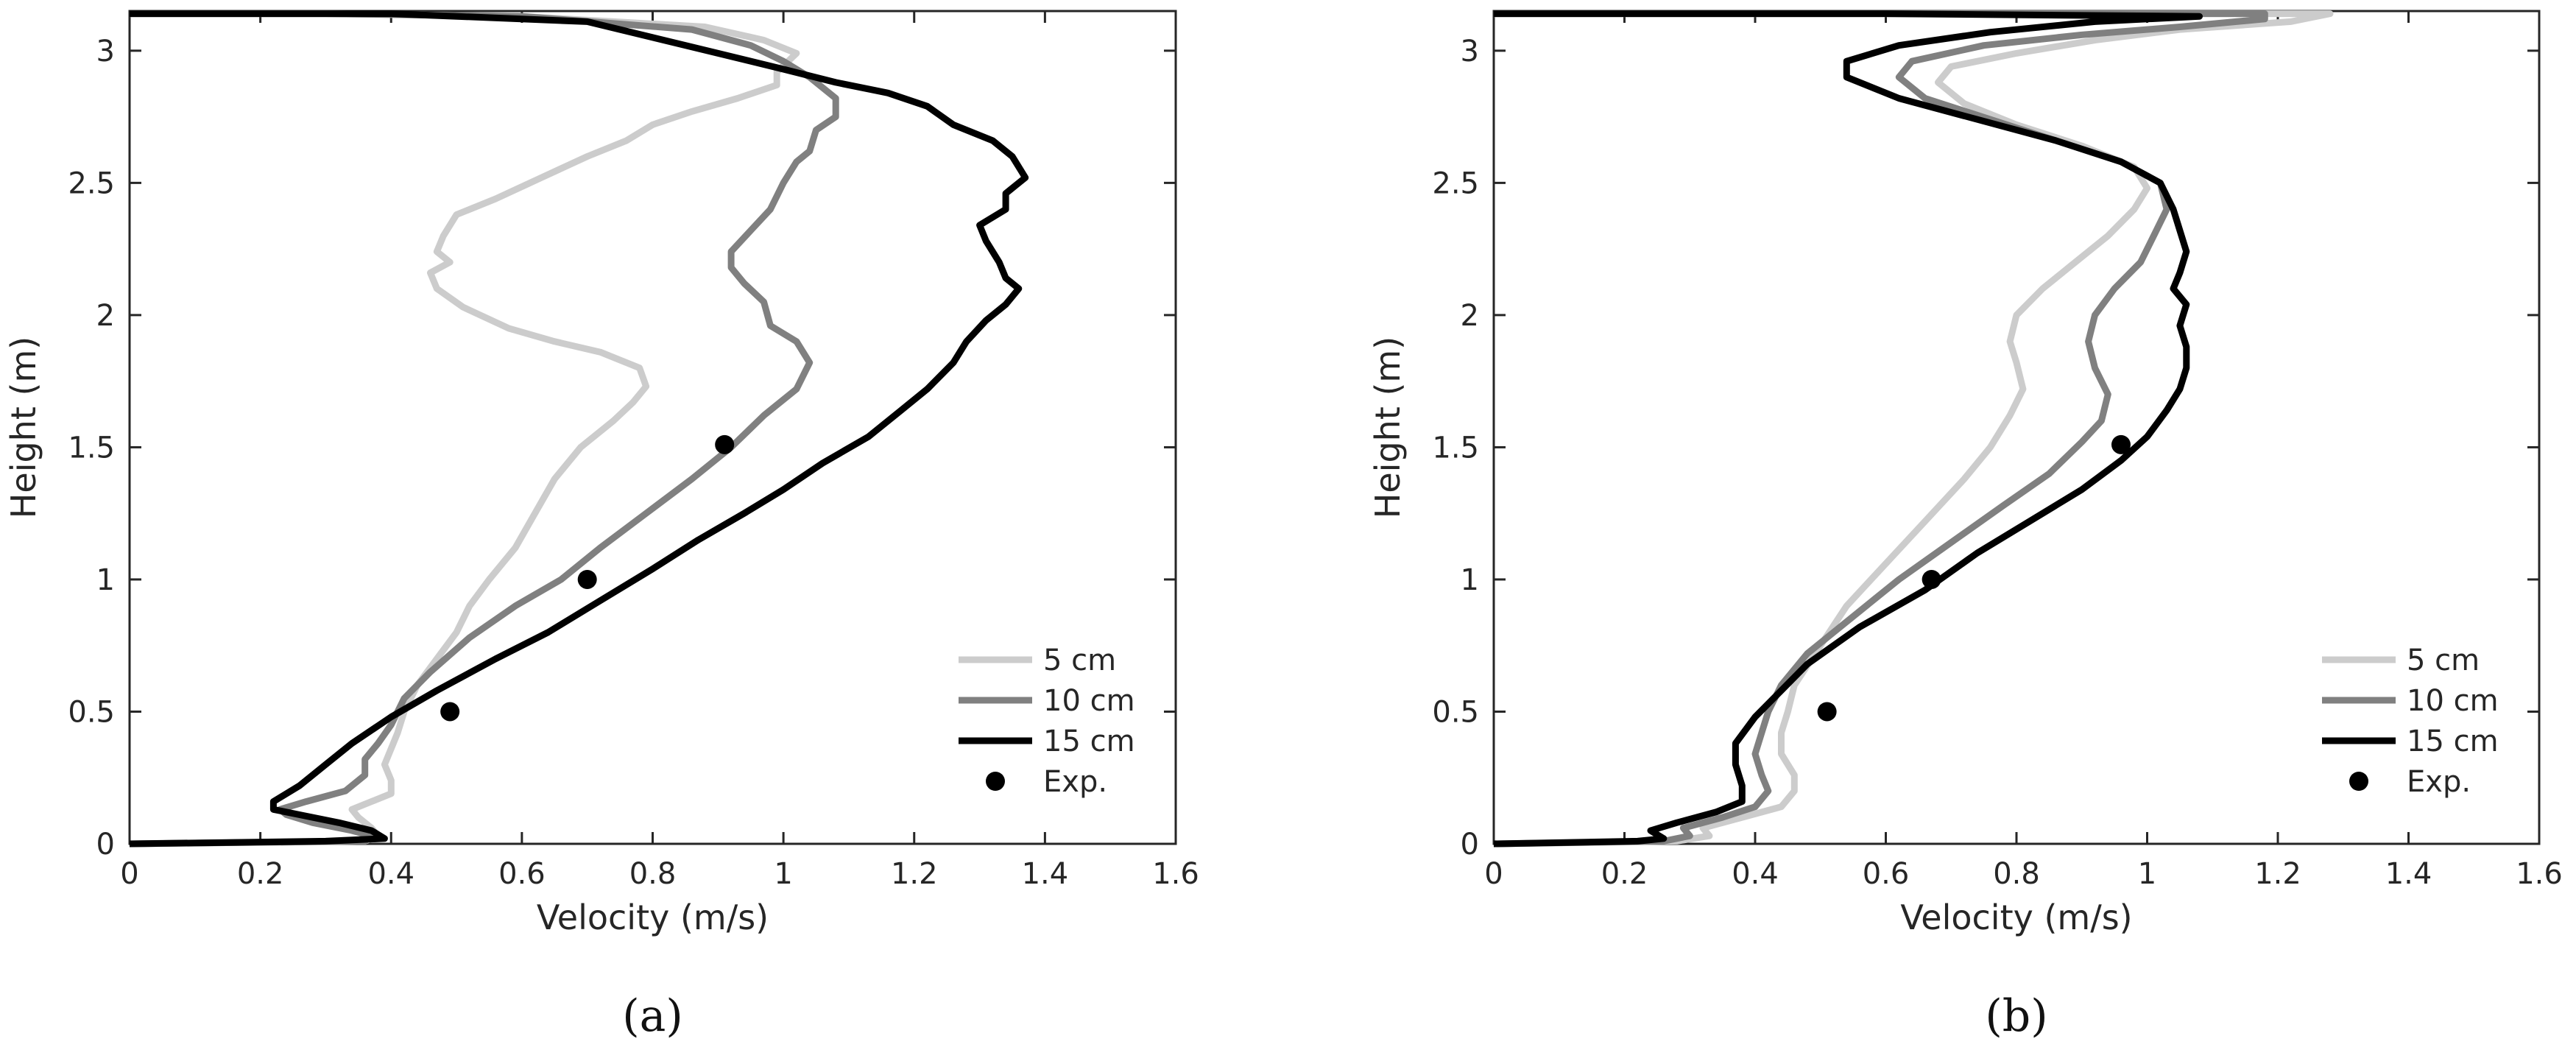  I want to click on panel-label: (a), so click(652, 1016).